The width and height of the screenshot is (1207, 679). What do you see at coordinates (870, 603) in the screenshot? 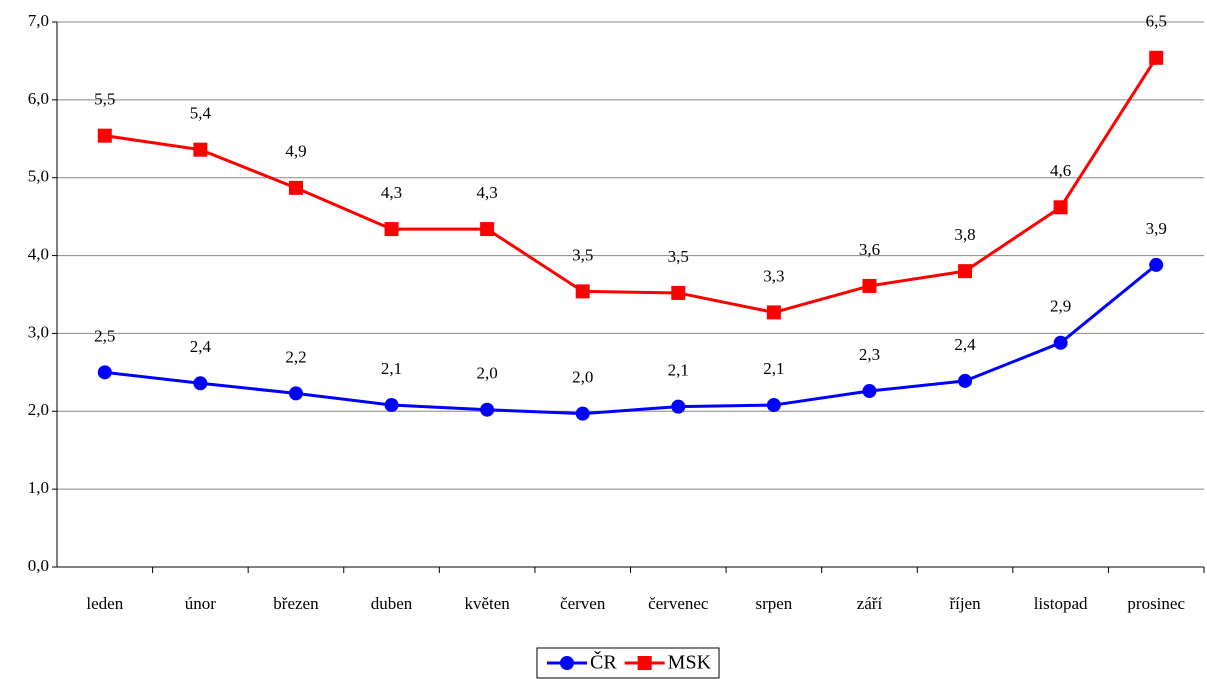
I see `x-tick-label: září` at bounding box center [870, 603].